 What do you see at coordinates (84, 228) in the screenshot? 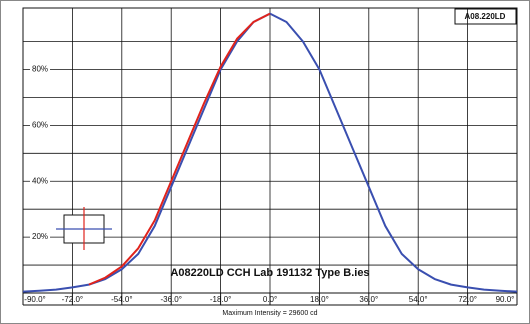
I see `legend-icon` at bounding box center [84, 228].